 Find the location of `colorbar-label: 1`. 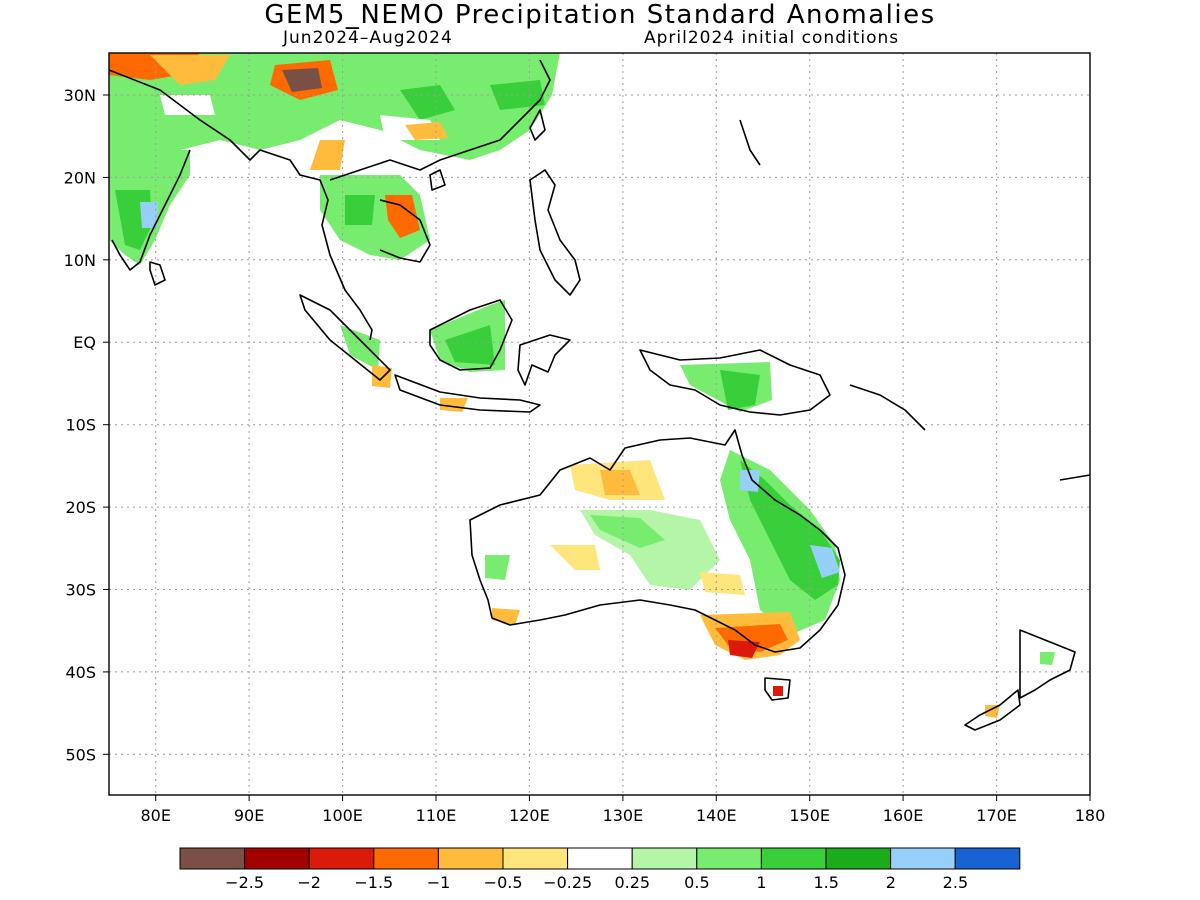

colorbar-label: 1 is located at coordinates (761, 882).